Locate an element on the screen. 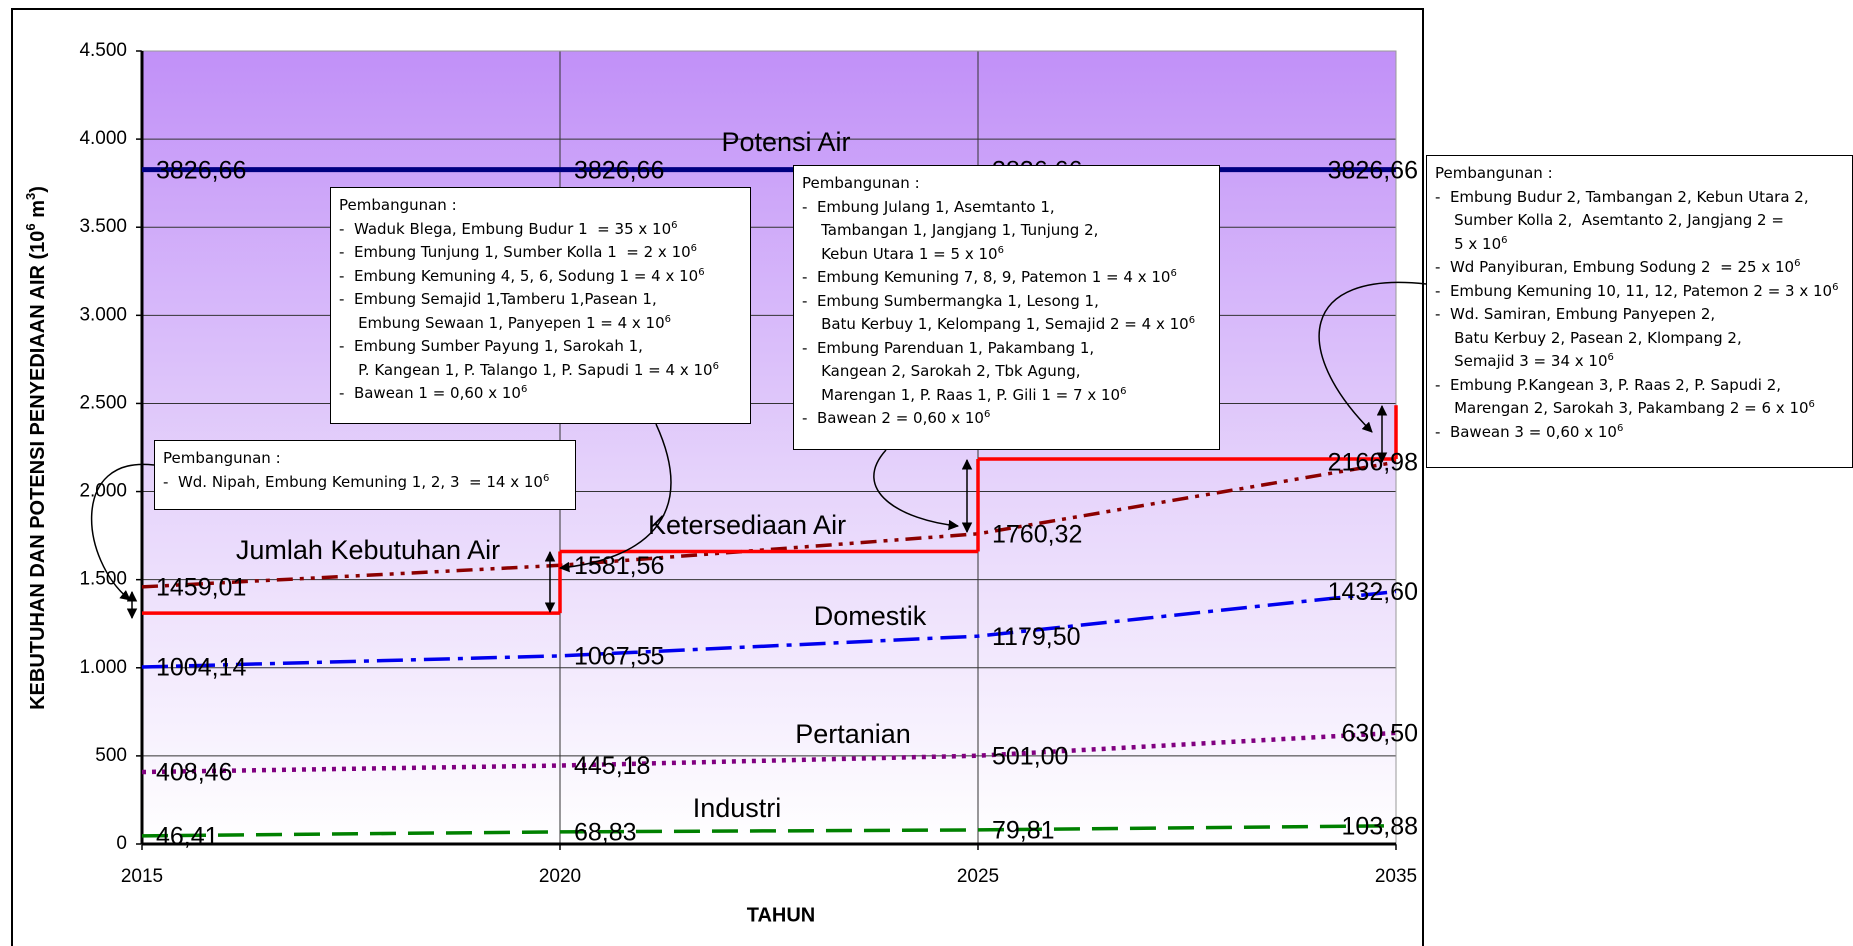 This screenshot has height=946, width=1853. data-label: 3826,66 is located at coordinates (201, 170).